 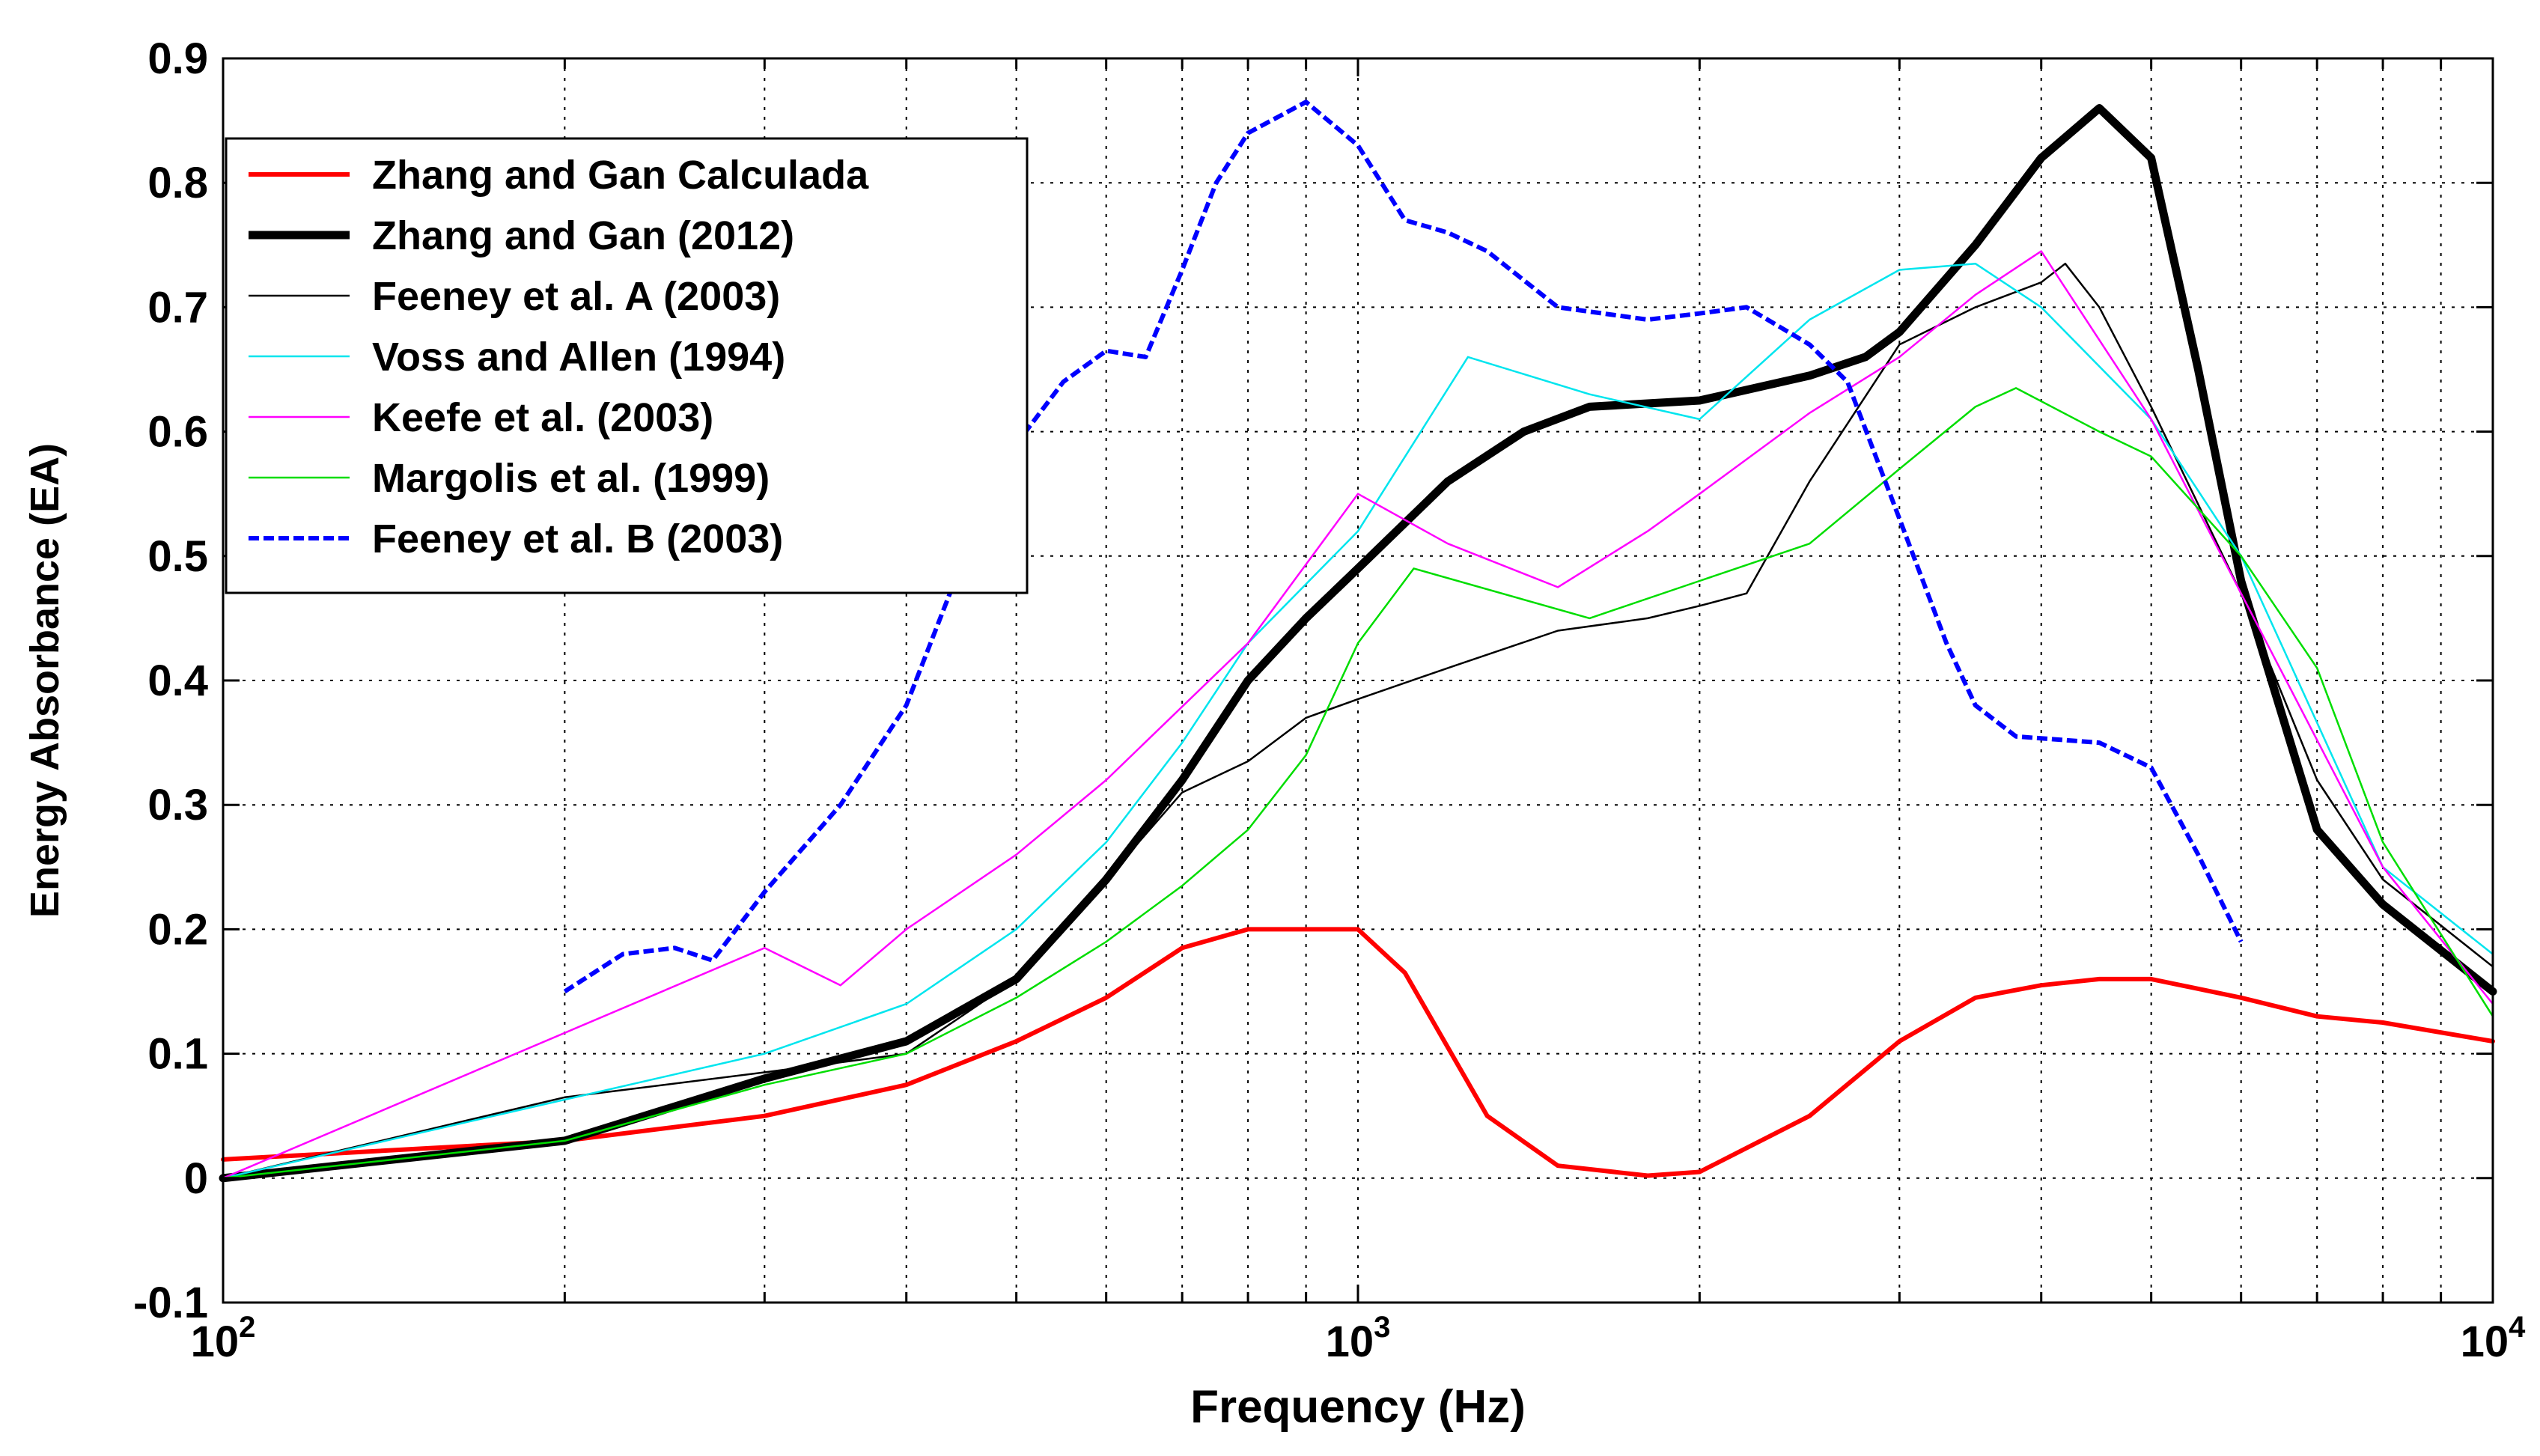 I want to click on y-tick-label: 0.1, so click(x=177, y=1054).